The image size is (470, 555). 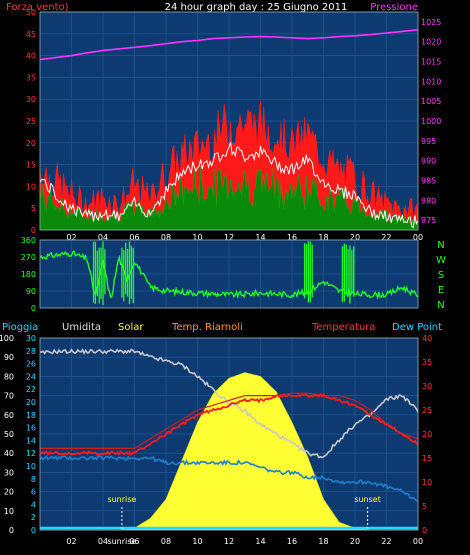 What do you see at coordinates (229, 479) in the screenshot?
I see `dewpoint-series` at bounding box center [229, 479].